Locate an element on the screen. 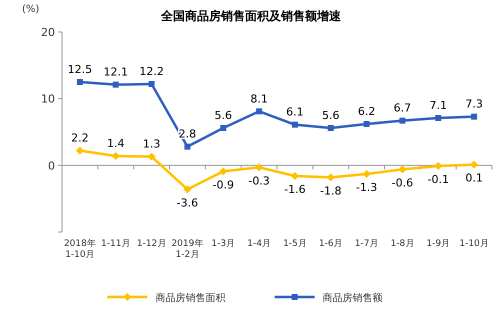 The width and height of the screenshot is (502, 321). data-label: -1.6 is located at coordinates (295, 189).